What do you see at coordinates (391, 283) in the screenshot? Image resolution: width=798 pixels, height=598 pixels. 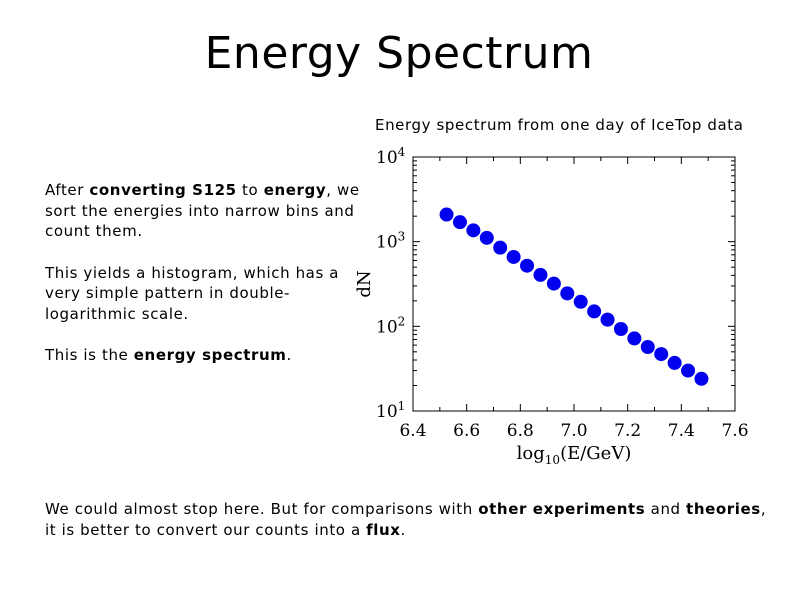 I see `y-tick-labels: 10¹ 10² 10³ 10⁴` at bounding box center [391, 283].